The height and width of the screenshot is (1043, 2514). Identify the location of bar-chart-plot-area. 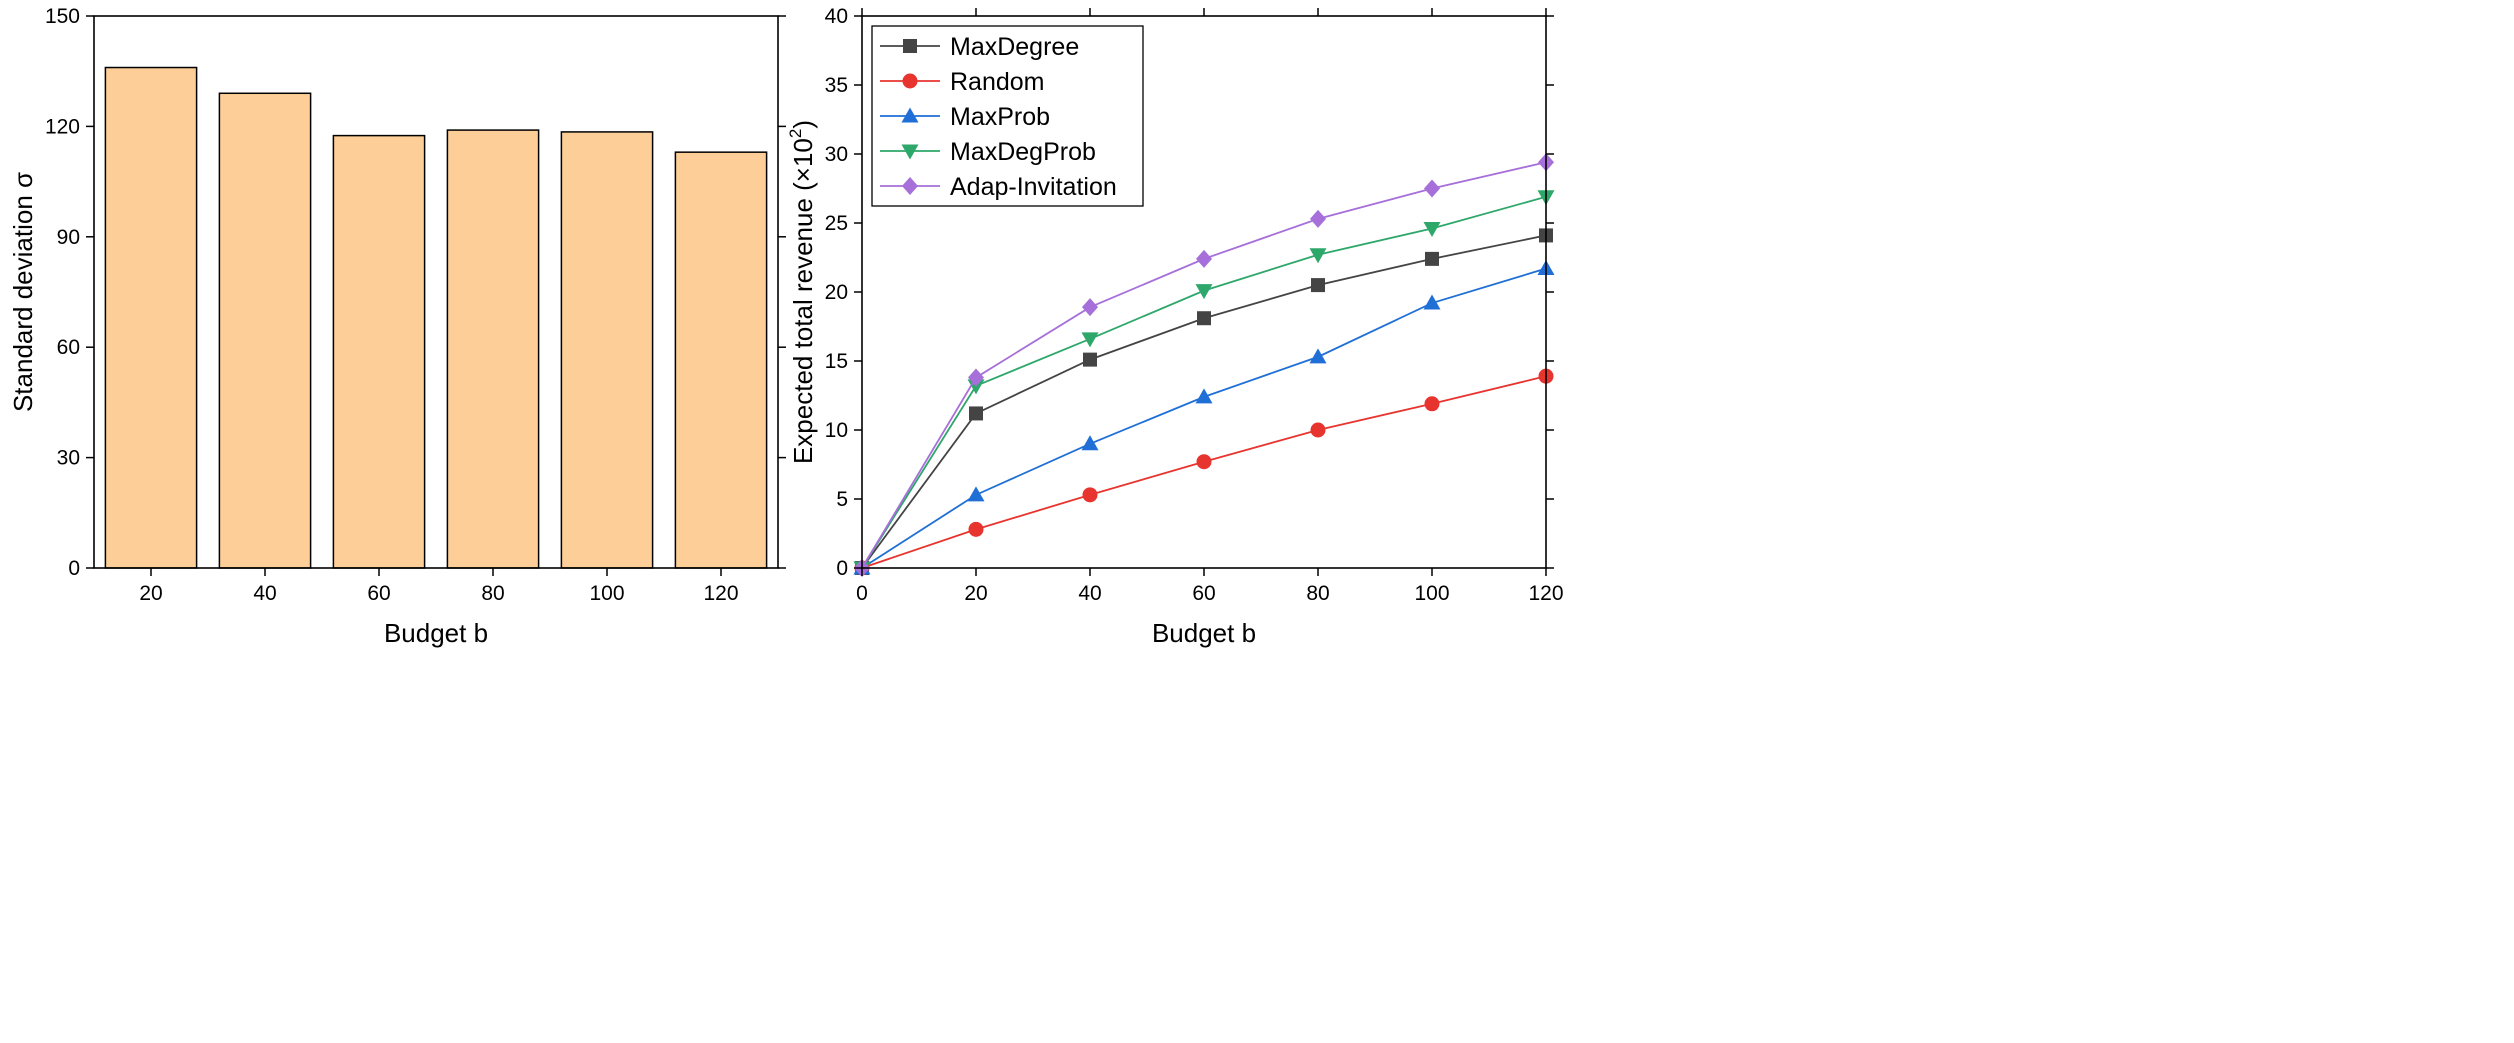
(436, 292).